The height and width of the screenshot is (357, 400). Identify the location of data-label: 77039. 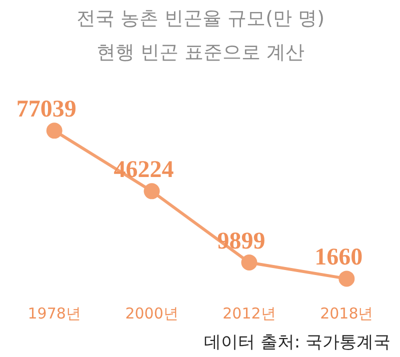
(46, 109).